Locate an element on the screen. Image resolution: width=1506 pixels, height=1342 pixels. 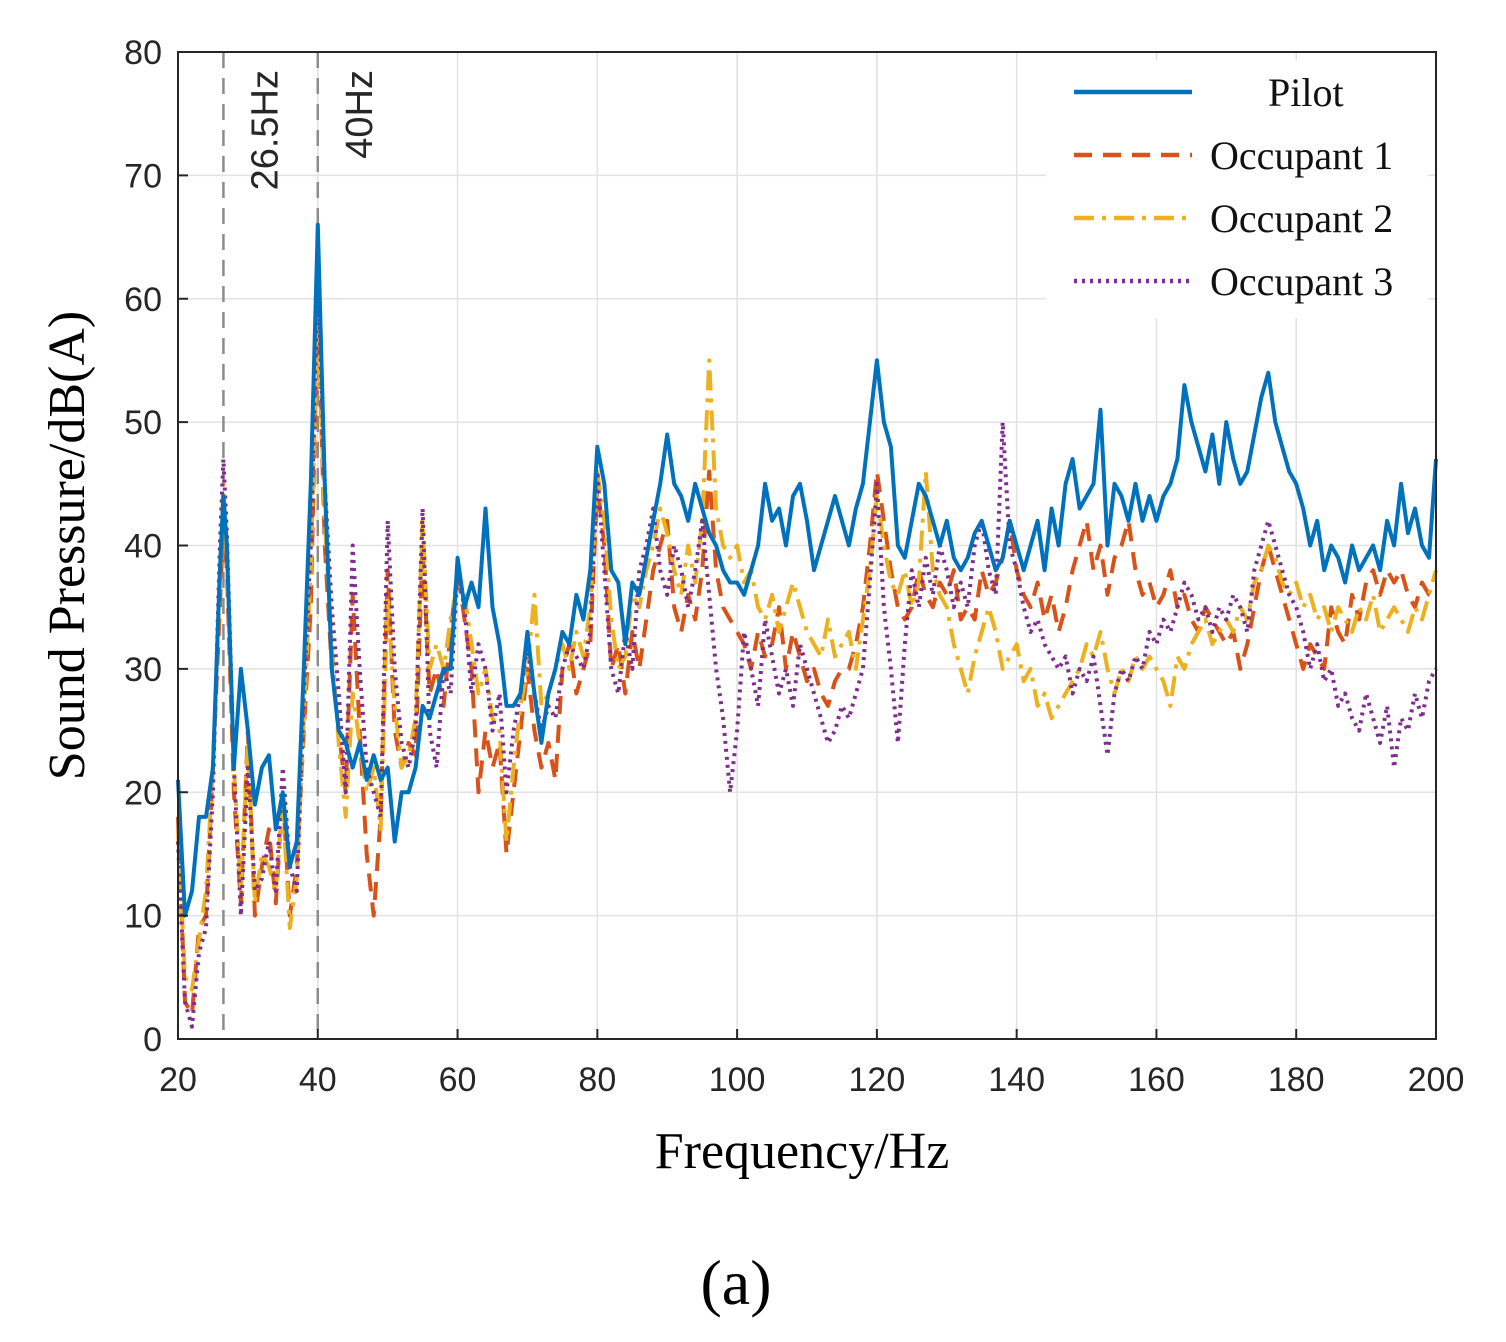
y-tick-label: 80 is located at coordinates (143, 53).